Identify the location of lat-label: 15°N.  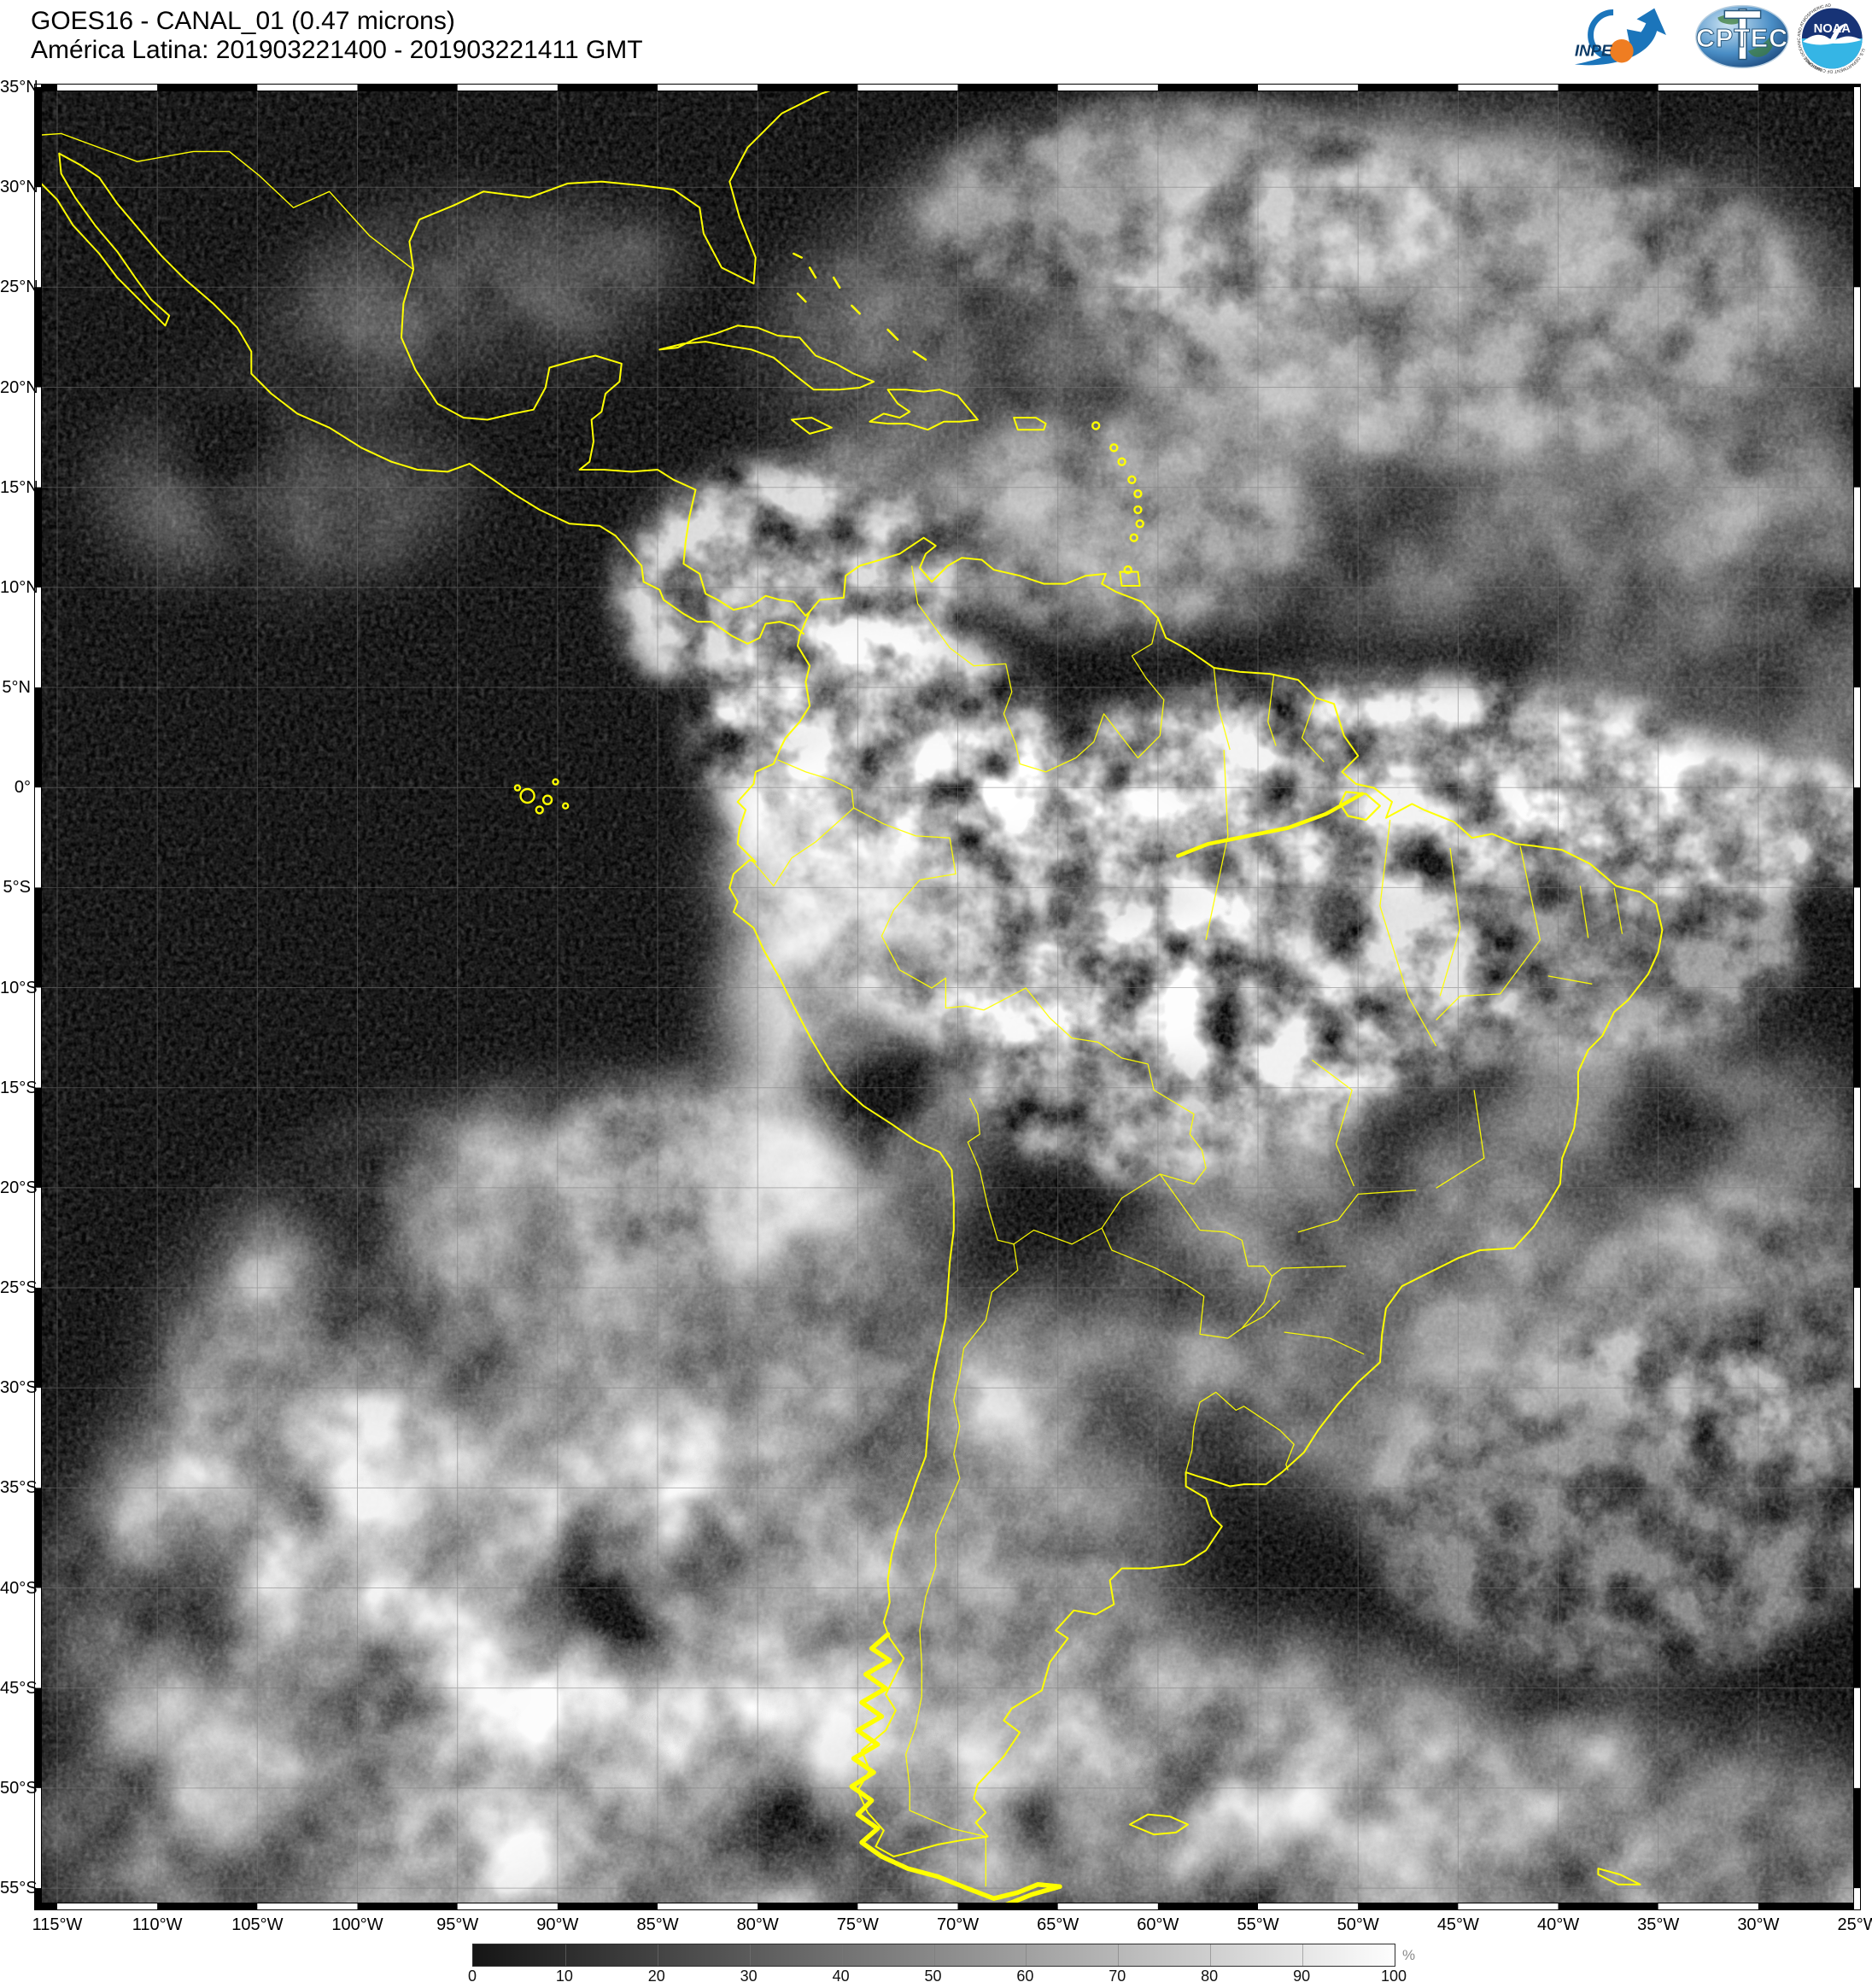
(19, 487).